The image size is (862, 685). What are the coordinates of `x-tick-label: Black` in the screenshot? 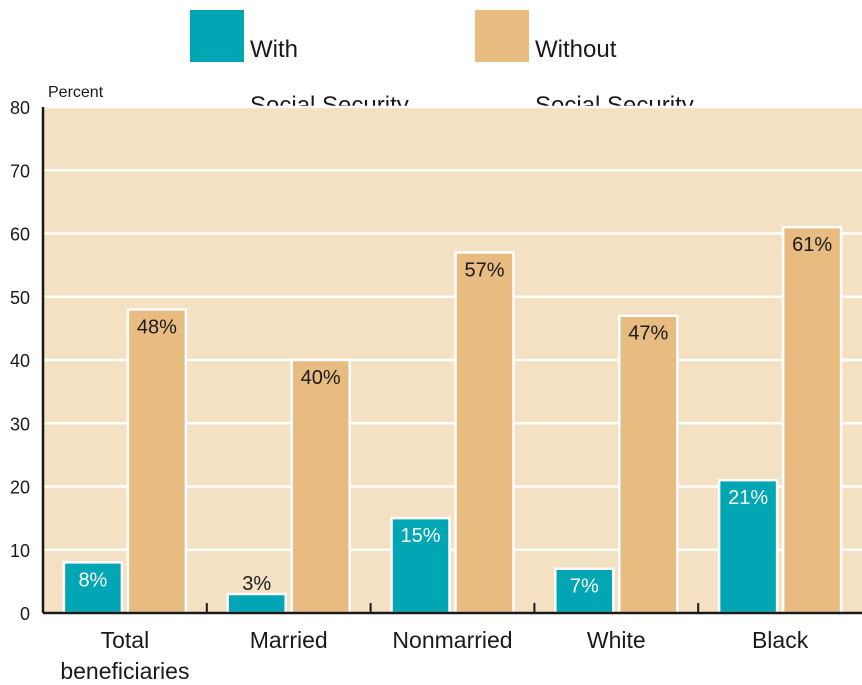 It's located at (780, 640).